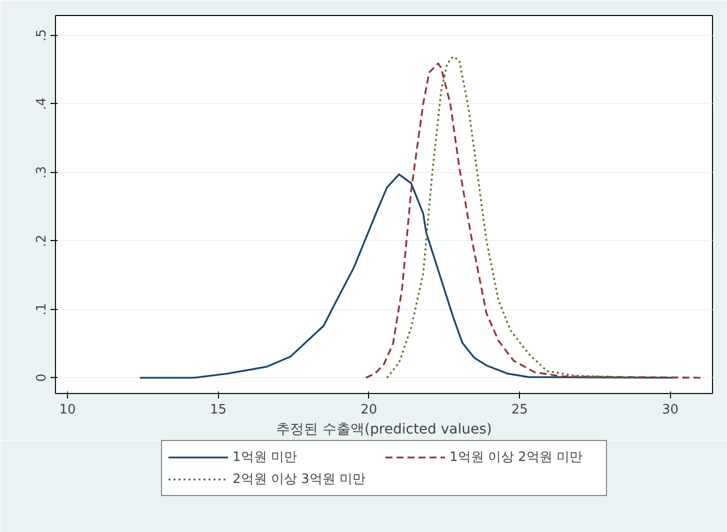 Image resolution: width=727 pixels, height=532 pixels. What do you see at coordinates (42, 309) in the screenshot?
I see `y-tick-label: .1` at bounding box center [42, 309].